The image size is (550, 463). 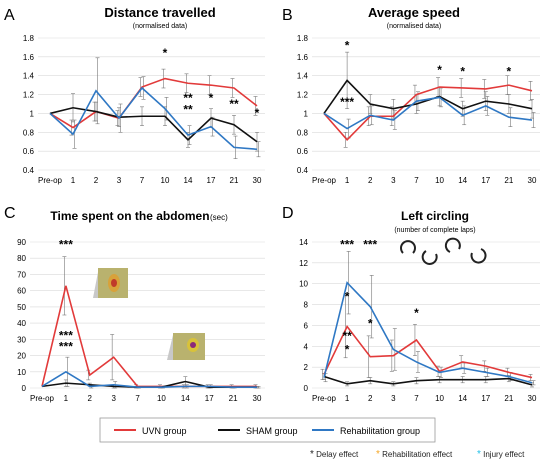 I want to click on y-tick-label: 4, so click(x=306, y=346).